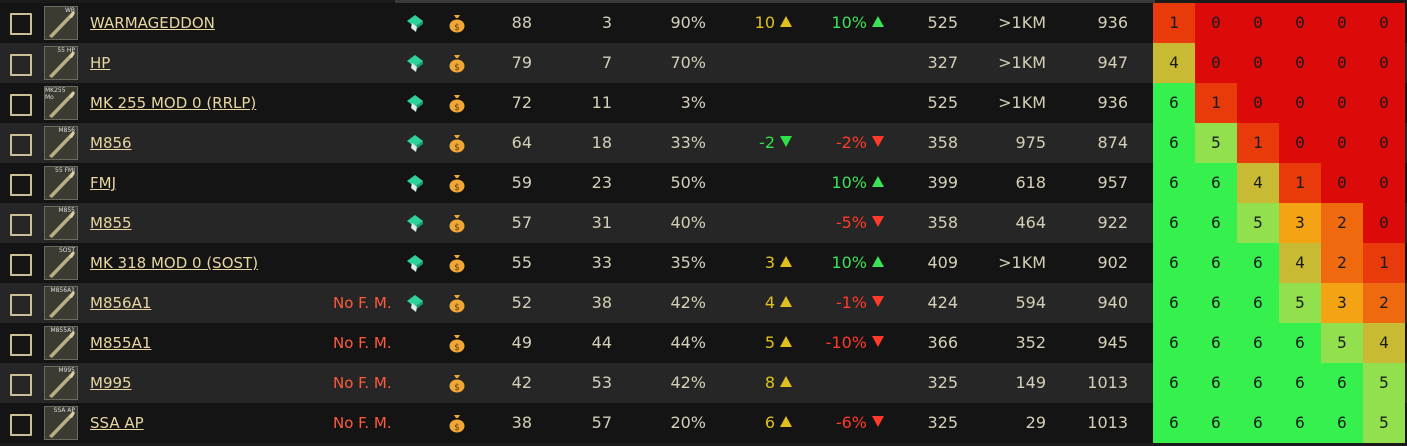 The image size is (1407, 446). Describe the element at coordinates (1030, 142) in the screenshot. I see `effective-range-value: 975` at that location.